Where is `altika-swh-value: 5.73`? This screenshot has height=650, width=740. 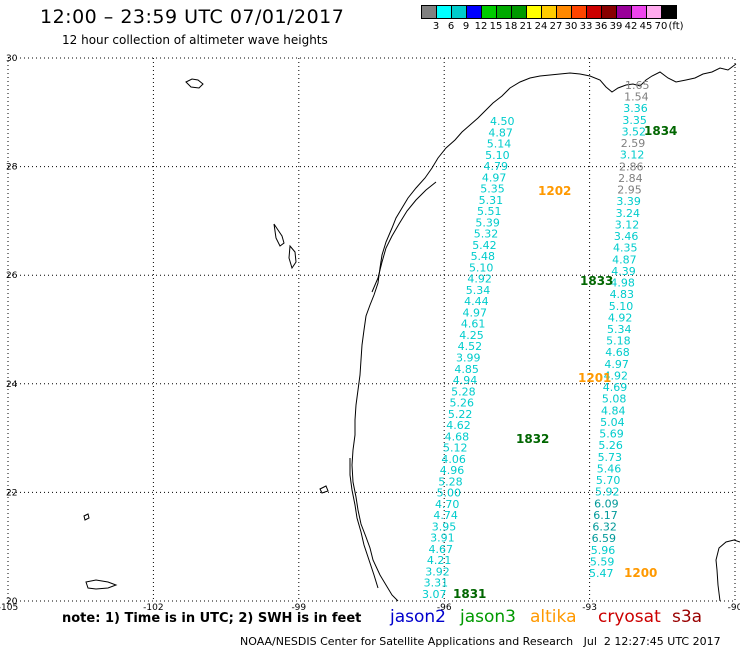 altika-swh-value: 5.73 is located at coordinates (610, 457).